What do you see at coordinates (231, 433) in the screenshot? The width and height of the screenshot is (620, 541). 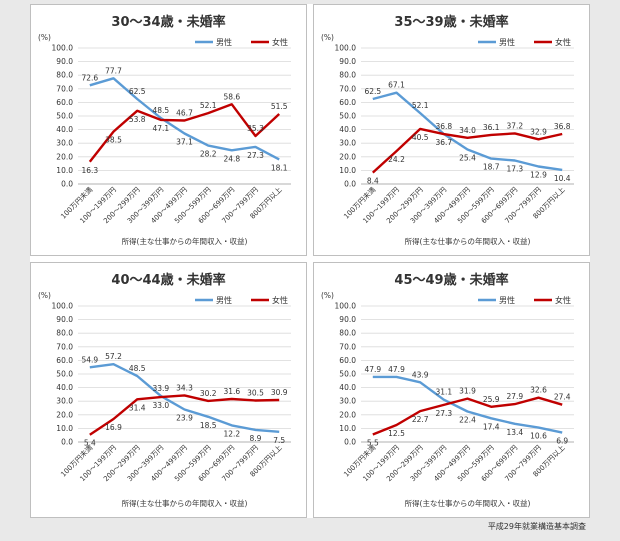 I see `data-label: 12.2` at bounding box center [231, 433].